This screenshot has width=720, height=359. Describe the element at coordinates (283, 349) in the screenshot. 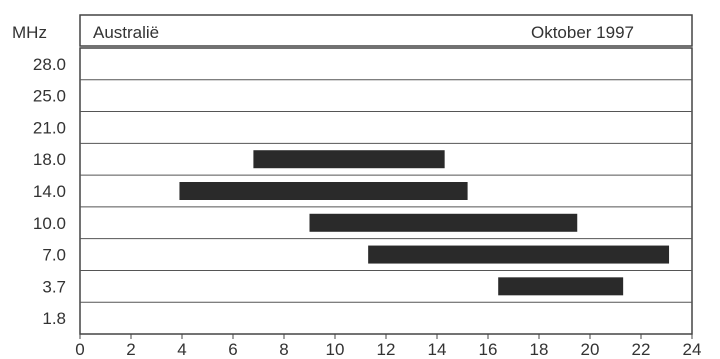

I see `x-tick-label: 8` at that location.